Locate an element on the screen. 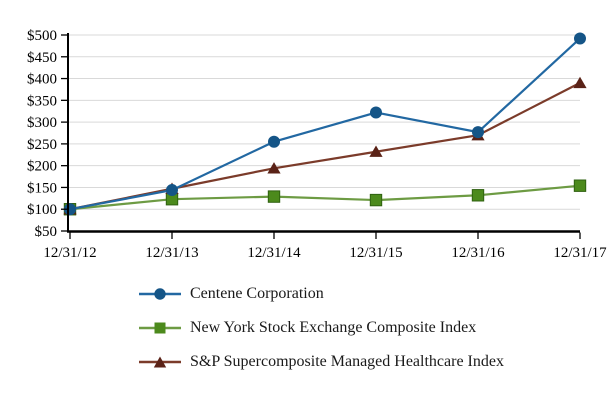  legend-item-nyse: New York Stock Exchange Composite Index is located at coordinates (321, 327).